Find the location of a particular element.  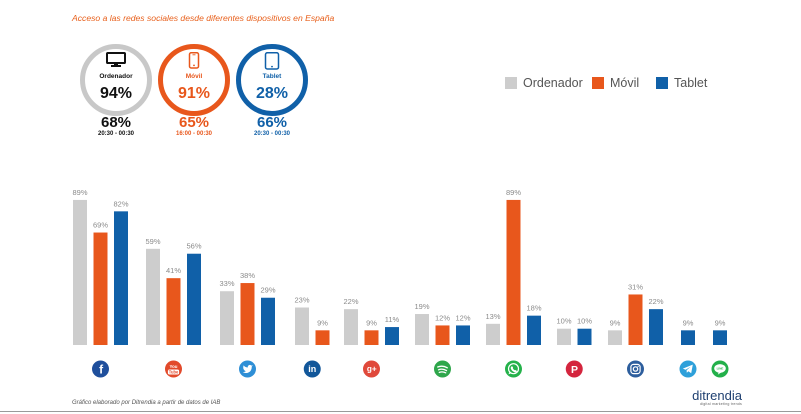

brand-name: ditrendia is located at coordinates (717, 395).